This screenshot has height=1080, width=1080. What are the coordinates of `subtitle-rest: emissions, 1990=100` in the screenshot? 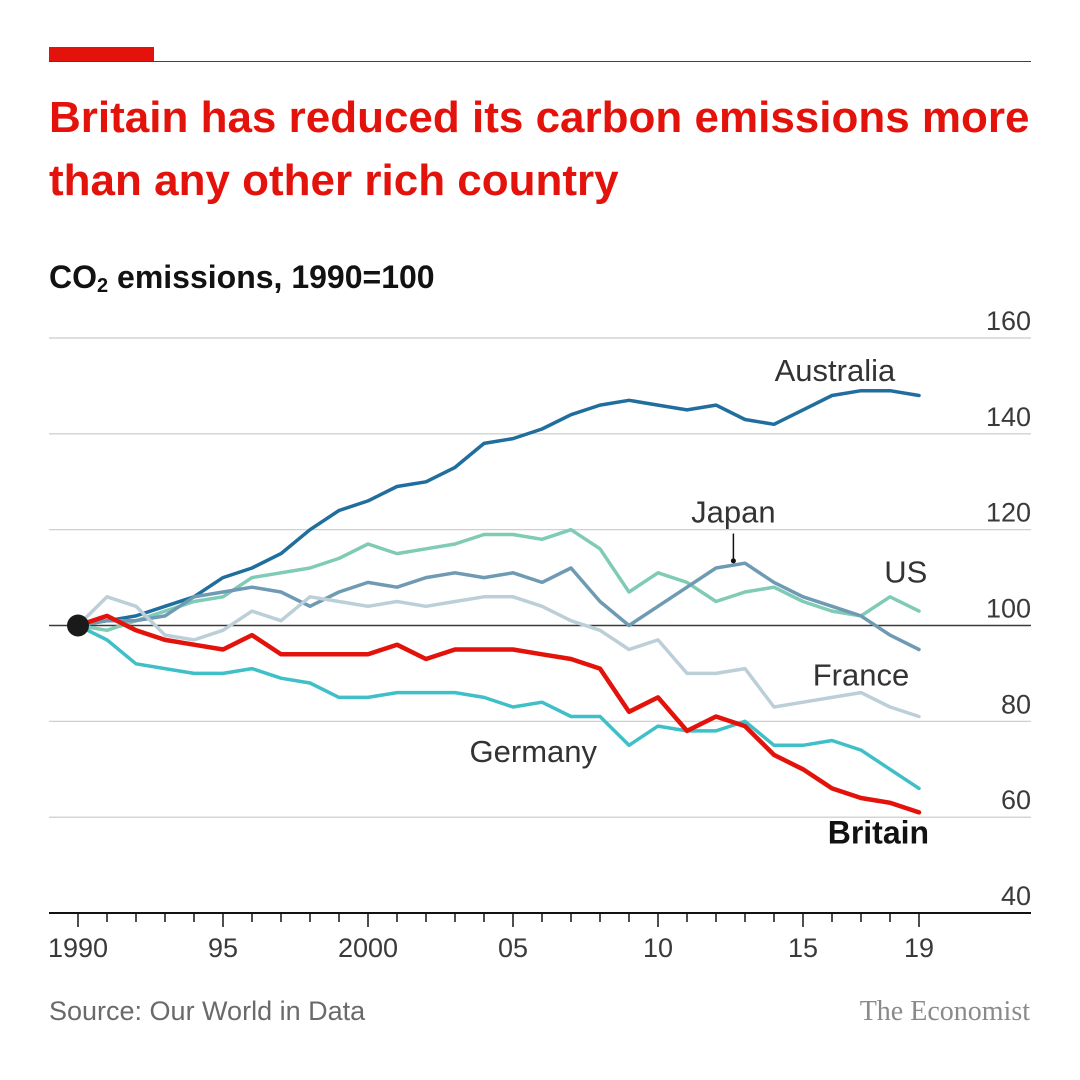 It's located at (271, 277).